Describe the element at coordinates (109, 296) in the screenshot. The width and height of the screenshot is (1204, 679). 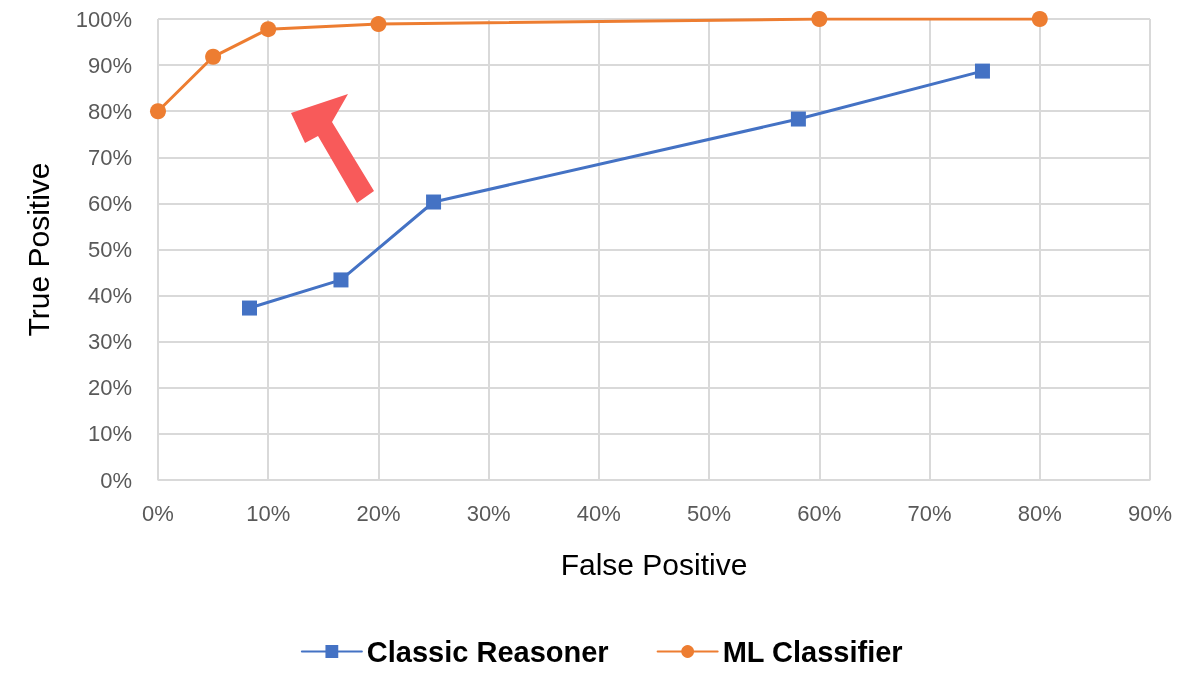
I see `y-tick-label: 40%` at that location.